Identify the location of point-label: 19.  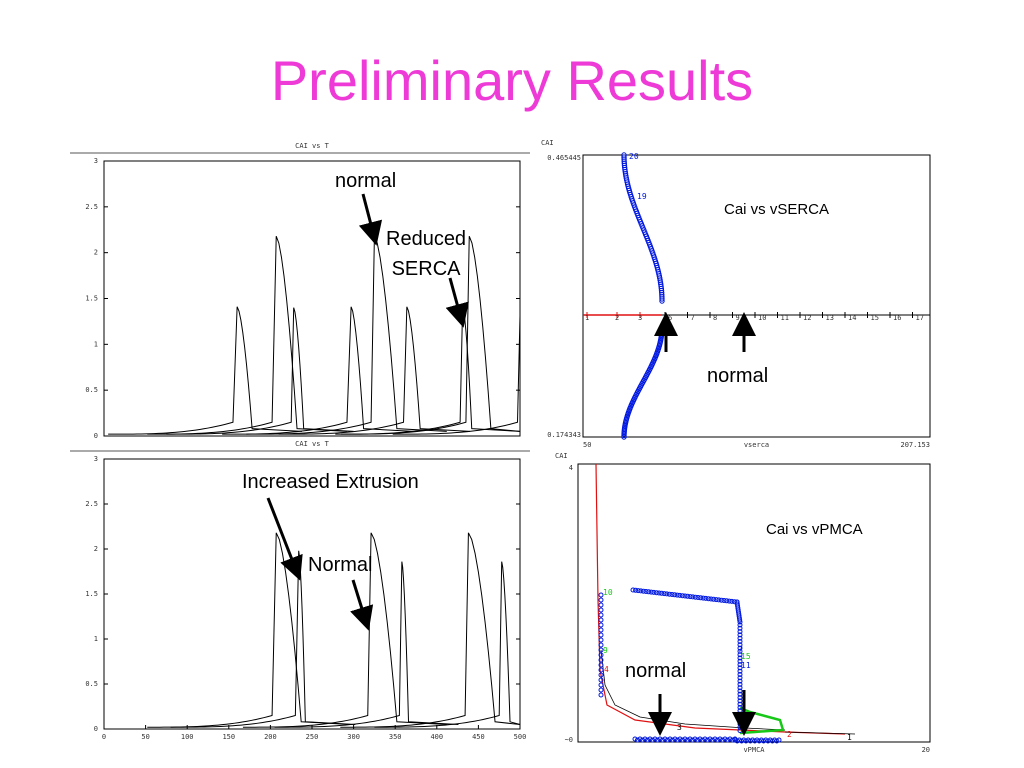
(642, 196).